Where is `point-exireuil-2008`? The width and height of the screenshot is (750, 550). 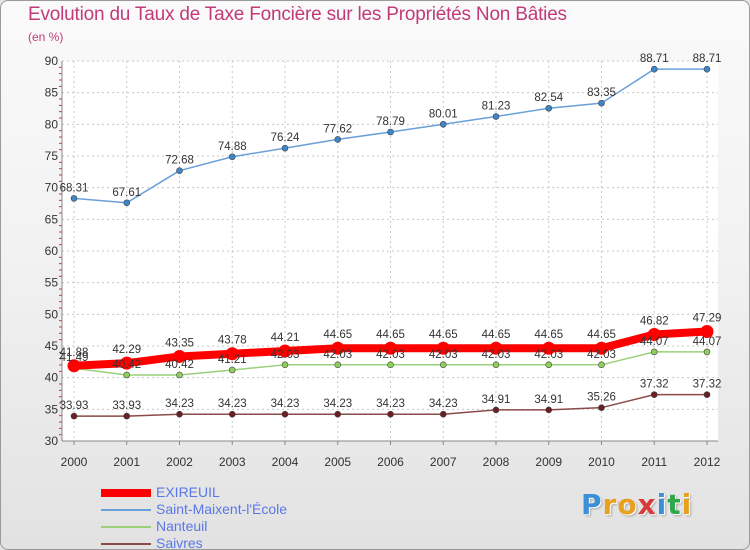 point-exireuil-2008 is located at coordinates (496, 348).